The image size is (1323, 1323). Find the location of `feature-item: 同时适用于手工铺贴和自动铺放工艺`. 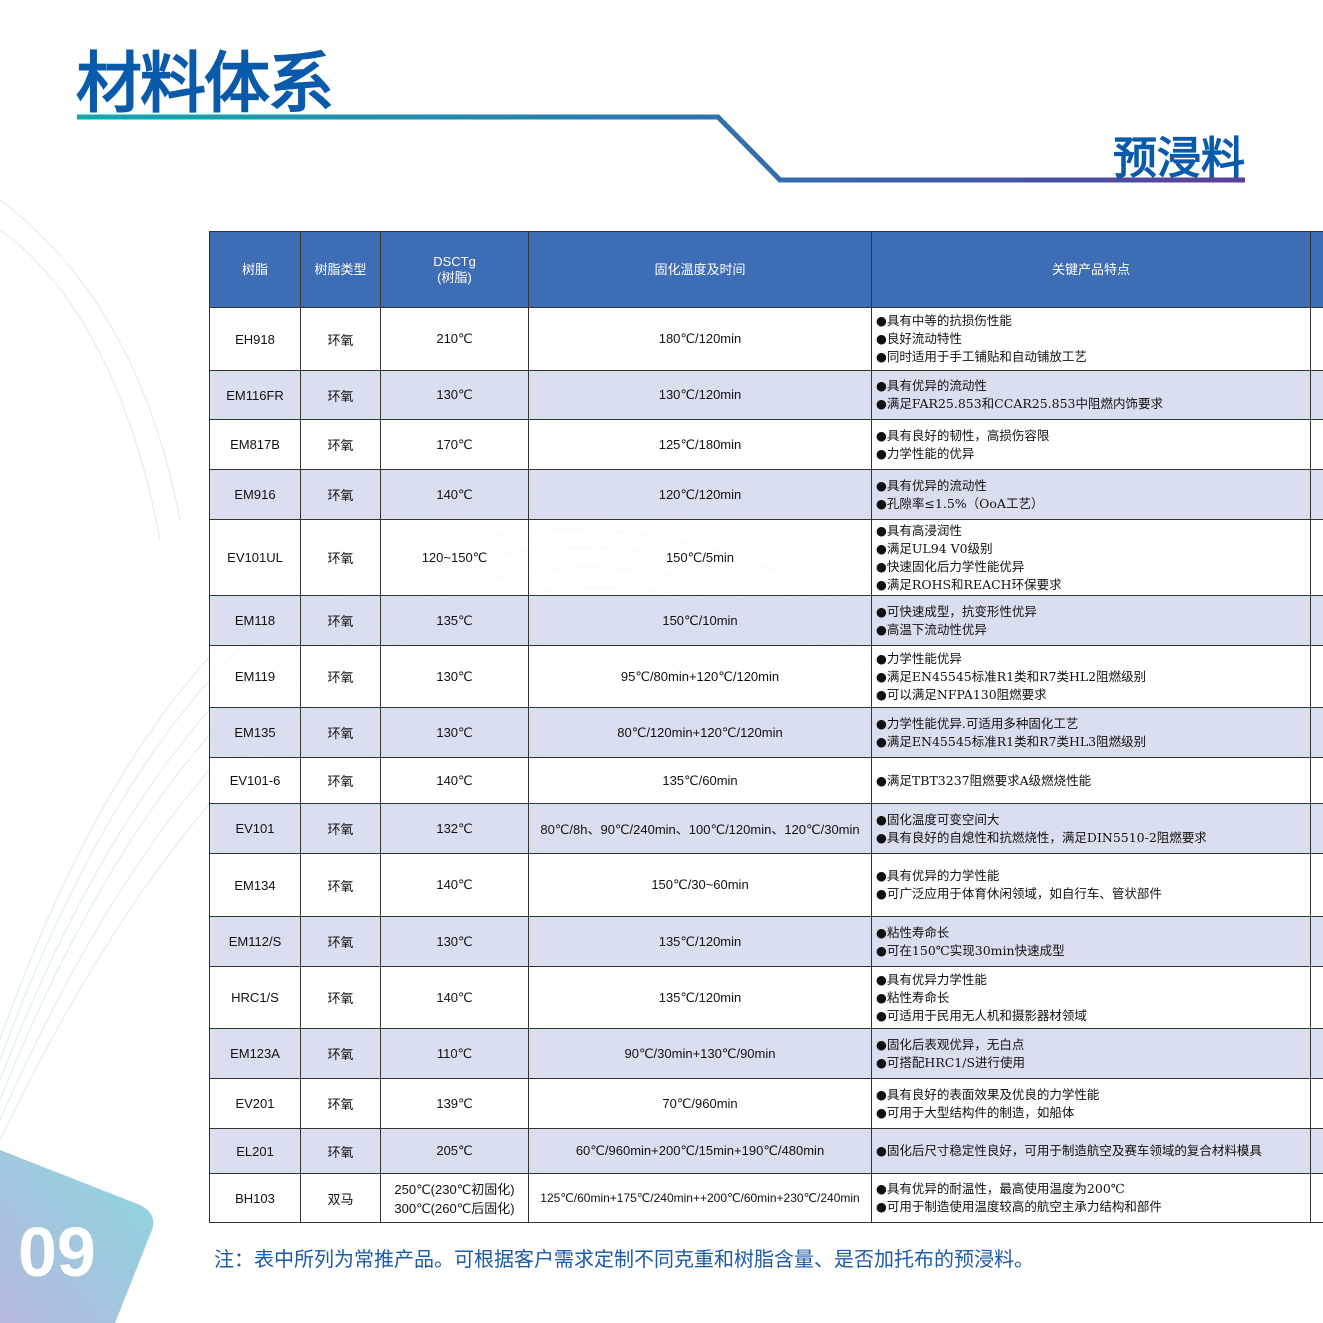

feature-item: 同时适用于手工铺贴和自动铺放工艺 is located at coordinates (986, 356).